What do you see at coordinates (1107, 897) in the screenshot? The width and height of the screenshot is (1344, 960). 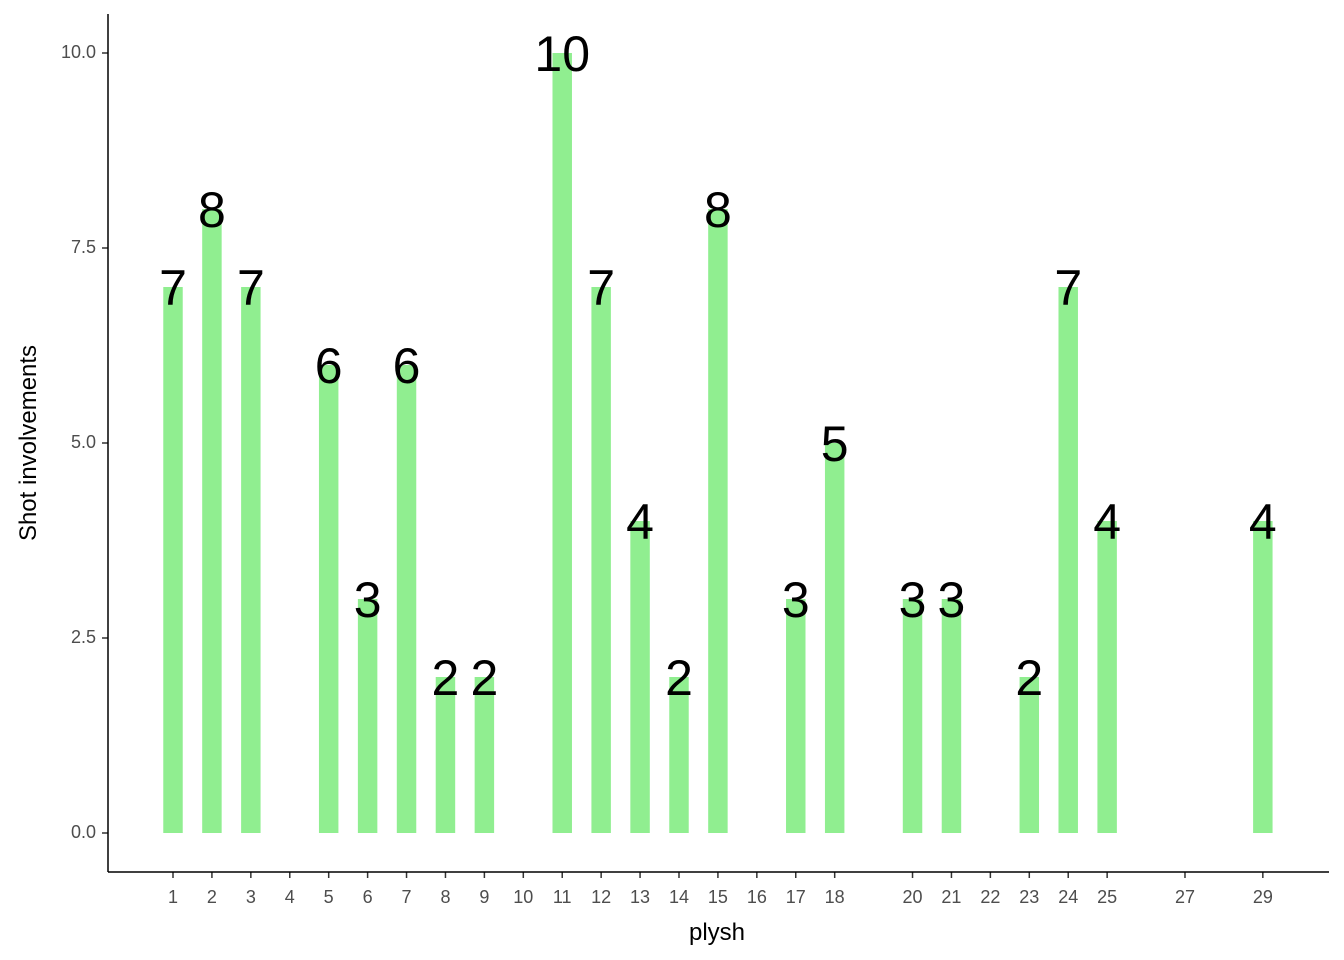 I see `x-tick-label: 25` at bounding box center [1107, 897].